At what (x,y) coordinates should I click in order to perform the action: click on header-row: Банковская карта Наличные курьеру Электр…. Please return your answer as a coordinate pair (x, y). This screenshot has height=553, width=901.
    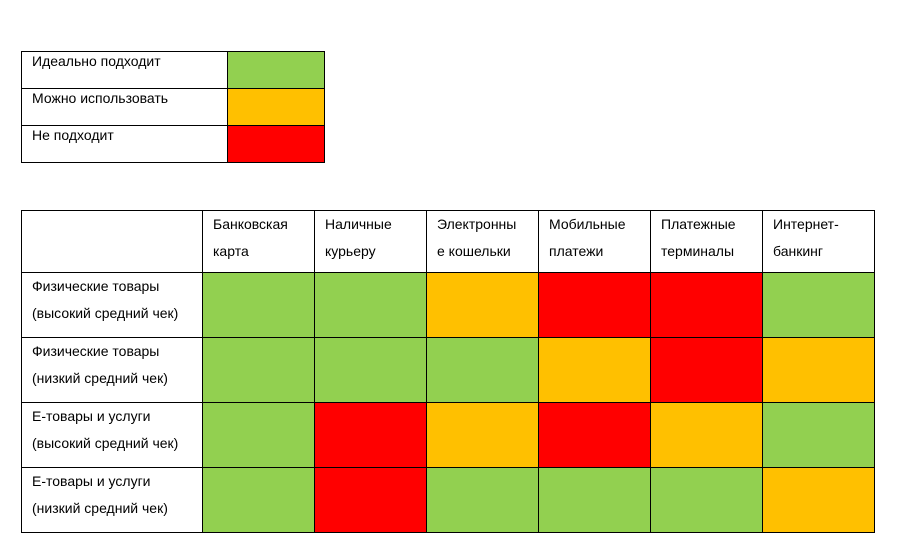
    Looking at the image, I should click on (448, 241).